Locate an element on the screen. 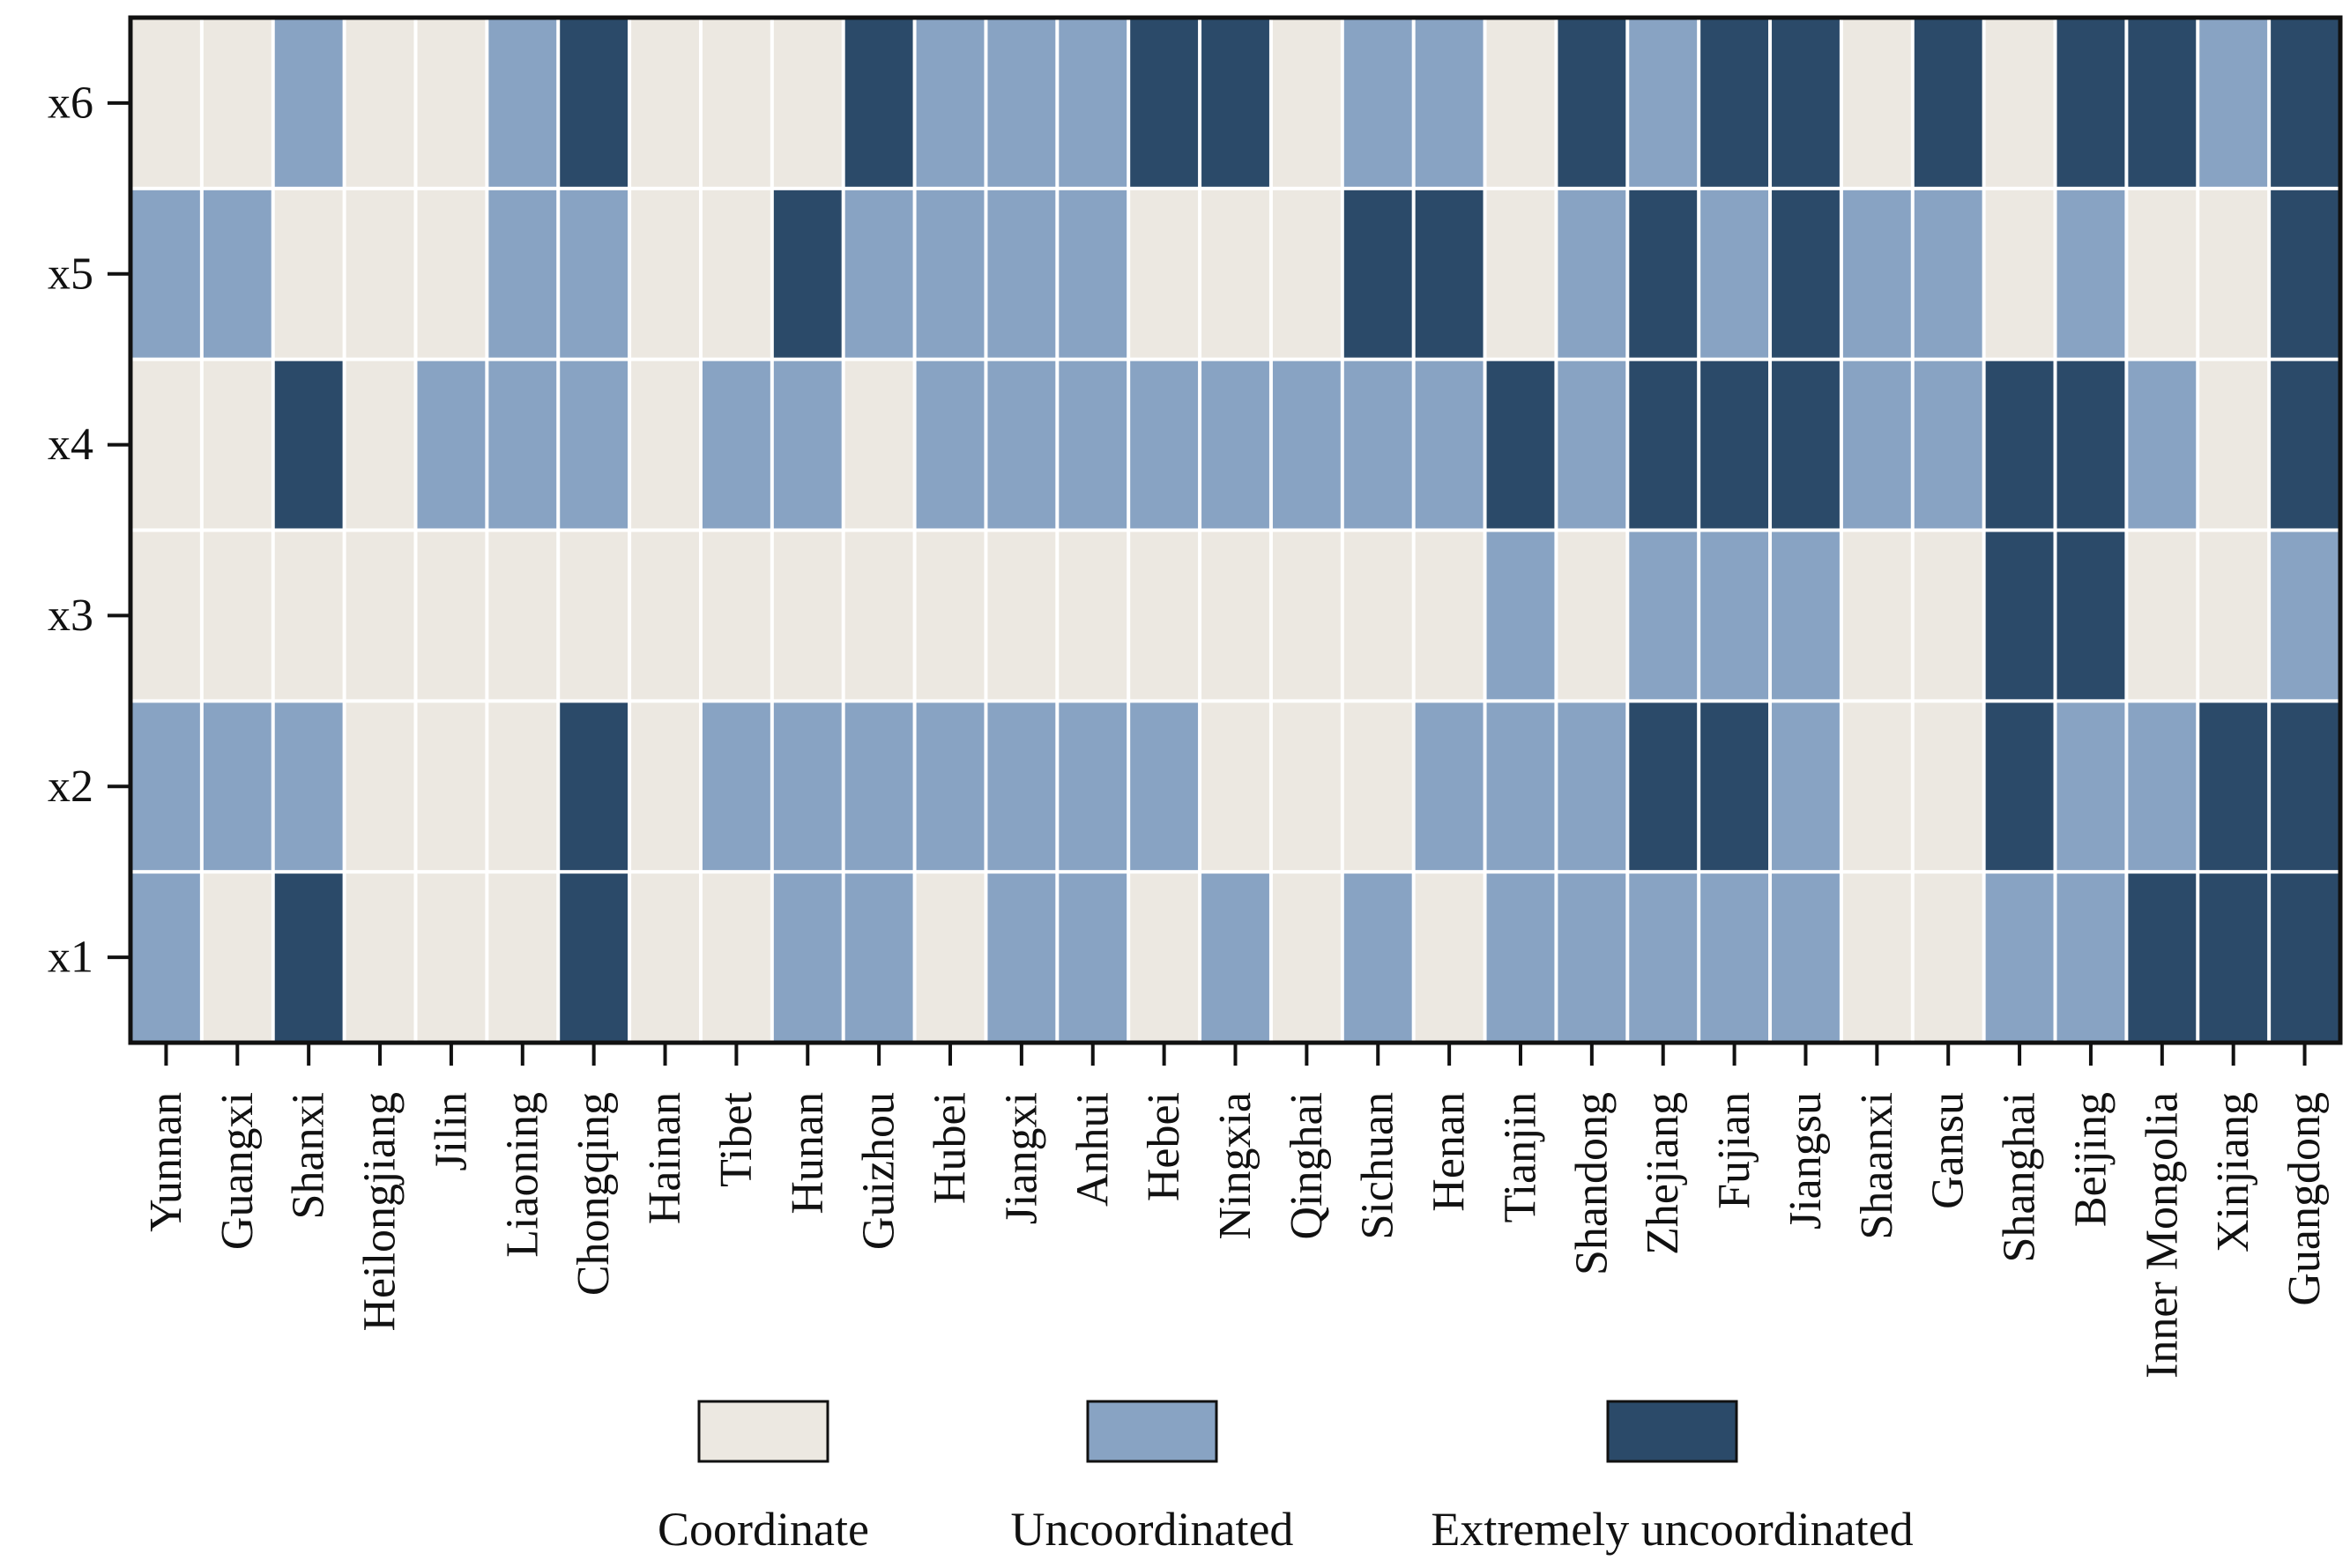  heatmap-cell-x3-fujian: Fujian, x3: Uncoordinated is located at coordinates (1735, 615).